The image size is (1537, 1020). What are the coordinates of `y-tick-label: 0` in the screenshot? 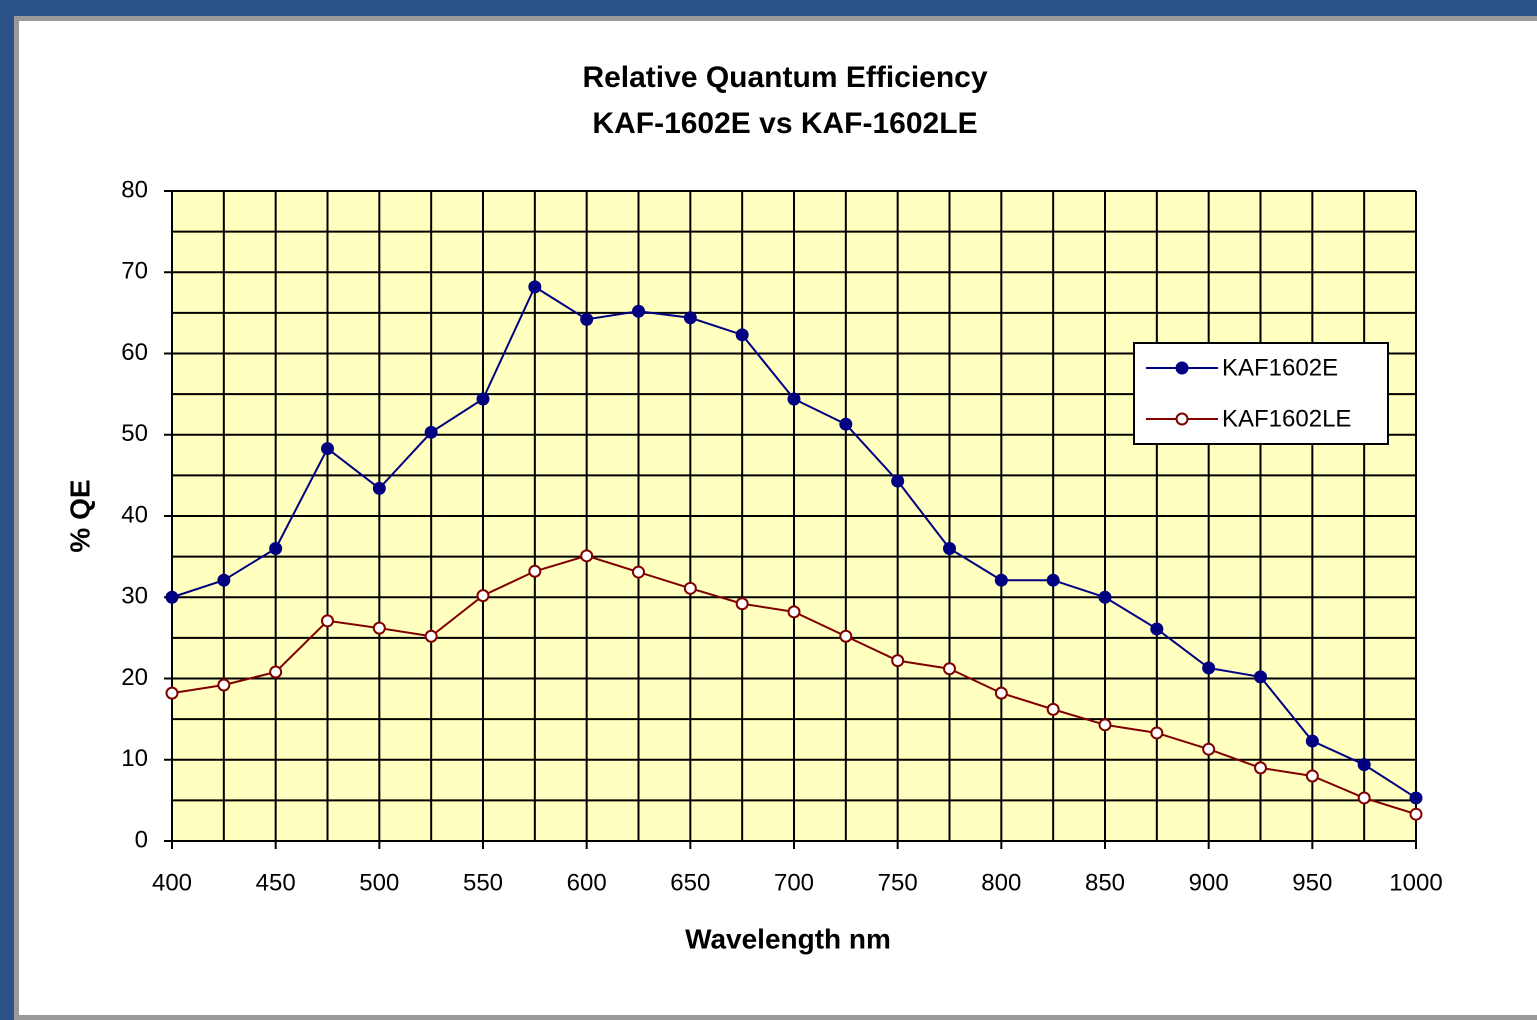 It's located at (141, 839).